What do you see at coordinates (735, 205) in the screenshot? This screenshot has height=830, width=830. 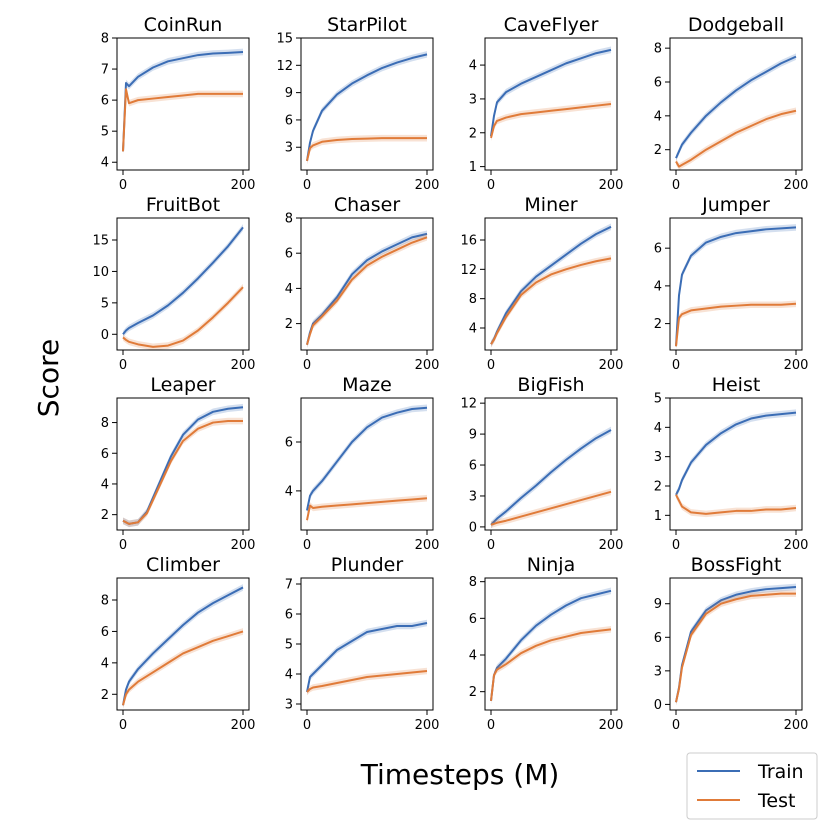 I see `panel-title: Jumper` at bounding box center [735, 205].